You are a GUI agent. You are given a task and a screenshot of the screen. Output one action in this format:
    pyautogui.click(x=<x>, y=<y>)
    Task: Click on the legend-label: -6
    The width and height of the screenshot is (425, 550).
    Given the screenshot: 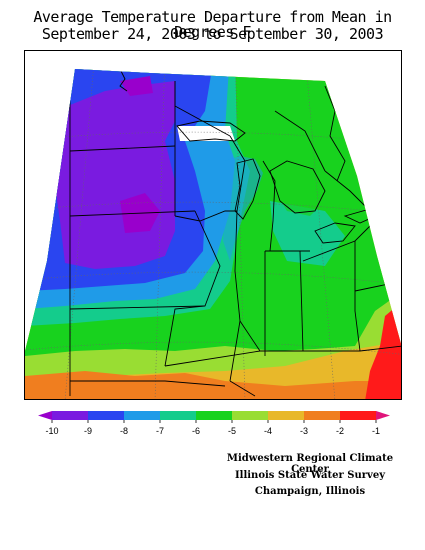 What is the action you would take?
    pyautogui.click(x=196, y=431)
    